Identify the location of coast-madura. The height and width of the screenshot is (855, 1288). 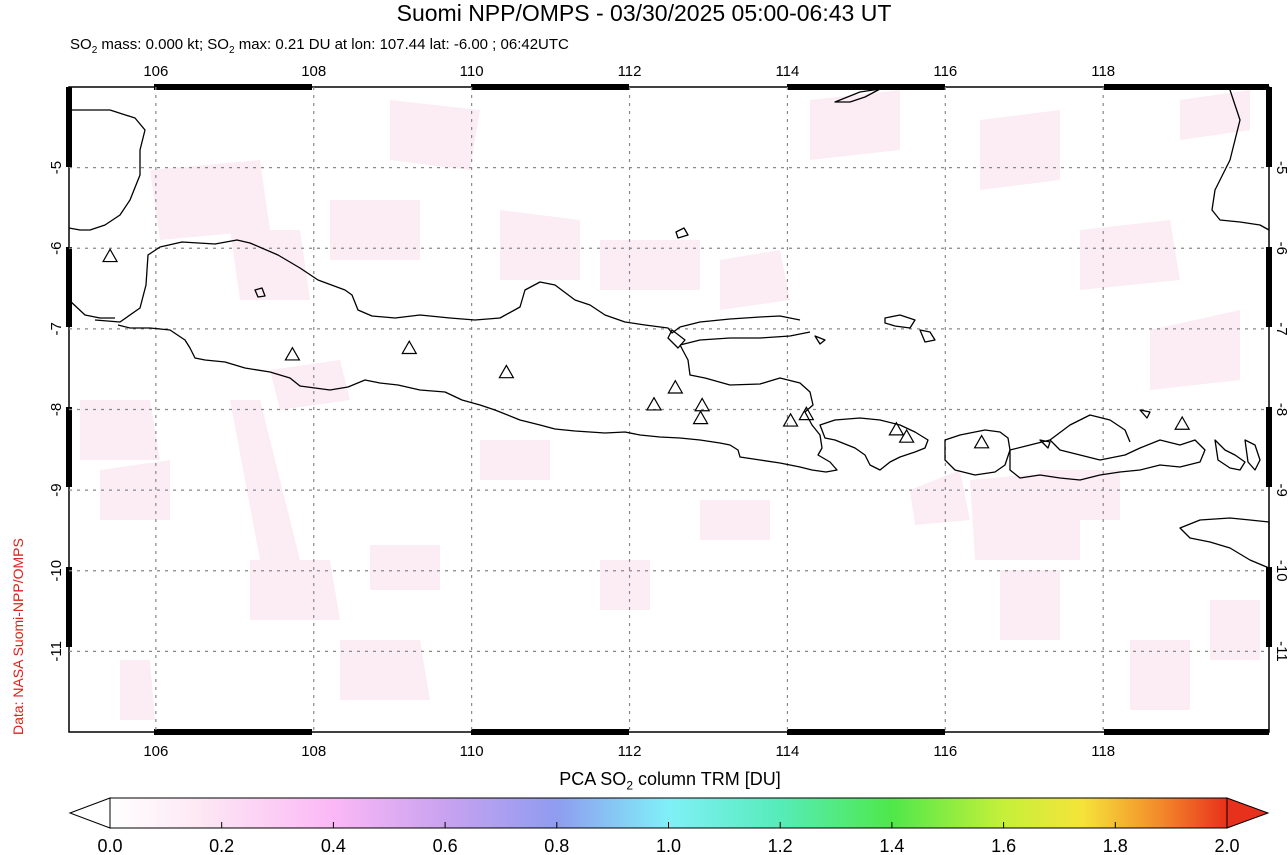
(745, 338).